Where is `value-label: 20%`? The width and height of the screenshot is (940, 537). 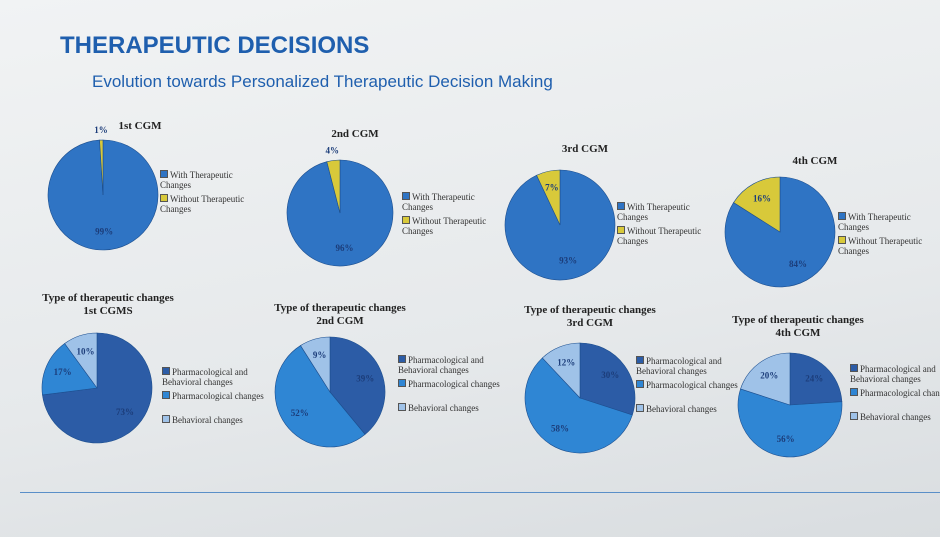
value-label: 20% is located at coordinates (769, 375).